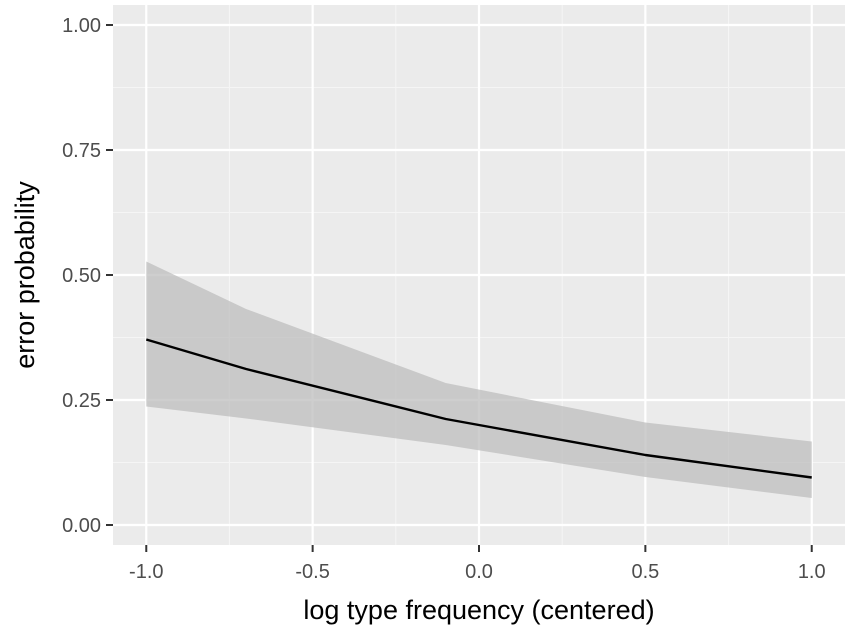 The height and width of the screenshot is (633, 851). Describe the element at coordinates (645, 572) in the screenshot. I see `x-tick-label: 0.5` at that location.